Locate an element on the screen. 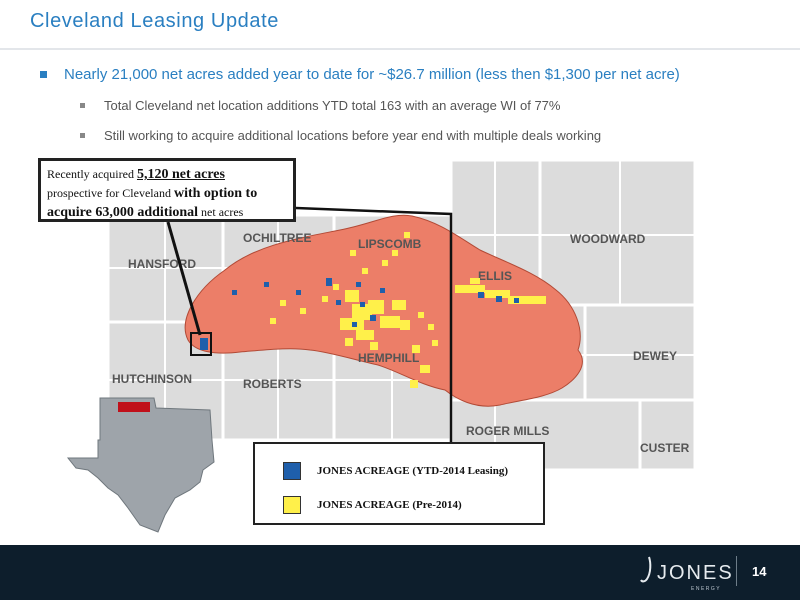 This screenshot has height=600, width=800. jones-logo-icon is located at coordinates (646, 569).